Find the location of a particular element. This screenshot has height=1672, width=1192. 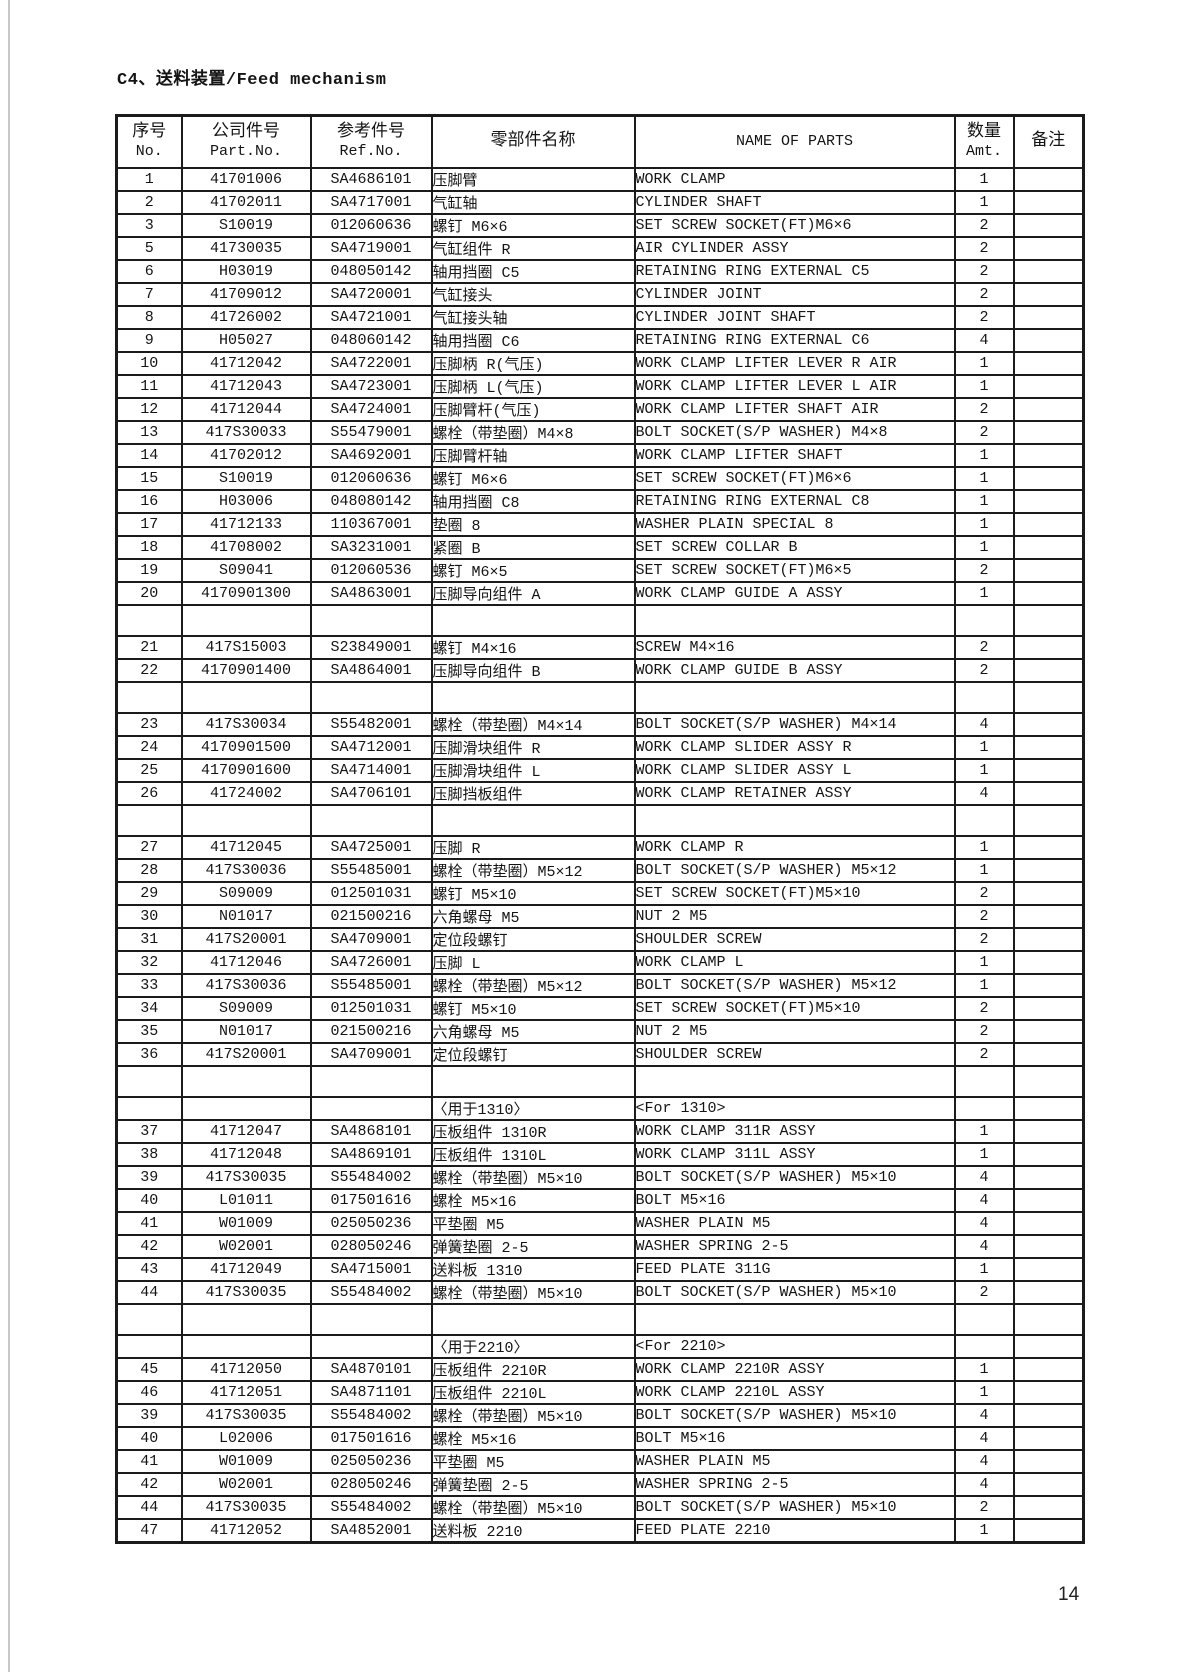

cell-part: 41701006 is located at coordinates (246, 179).